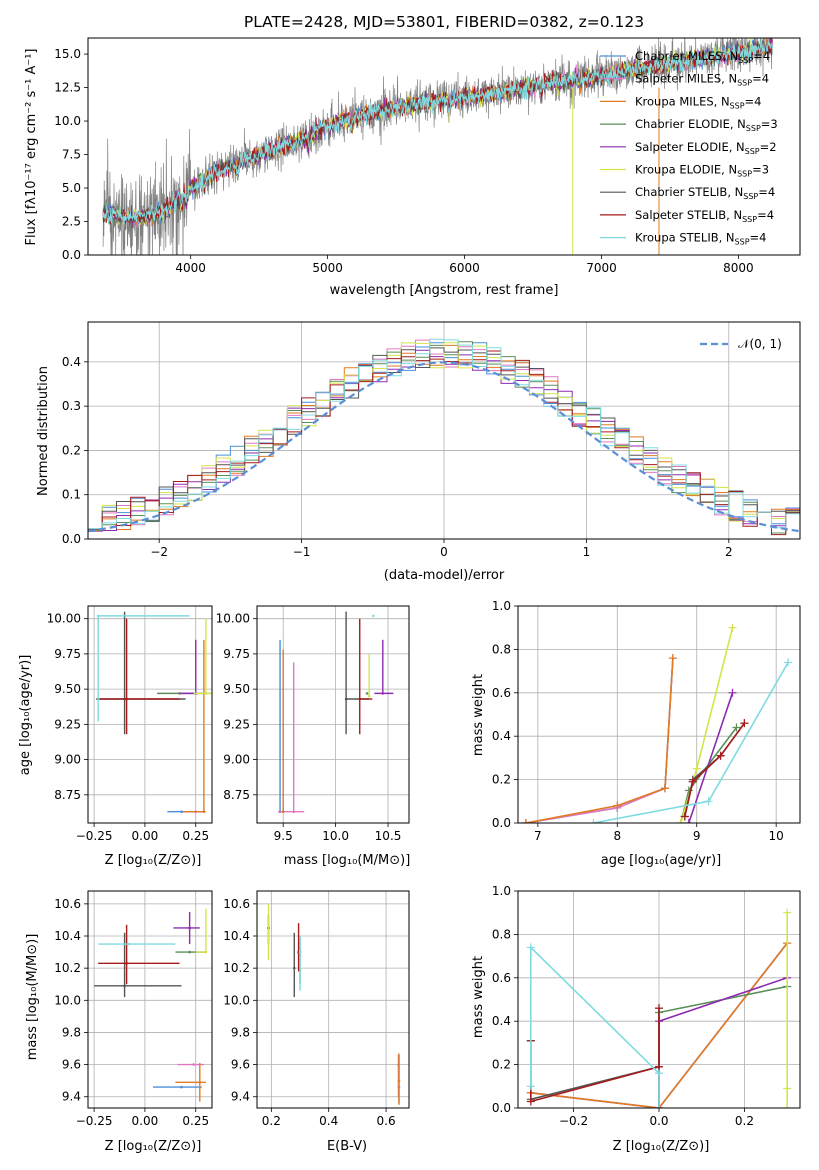 Image resolution: width=819 pixels, height=1170 pixels. Describe the element at coordinates (151, 1005) in the screenshot. I see `plot-area` at that location.